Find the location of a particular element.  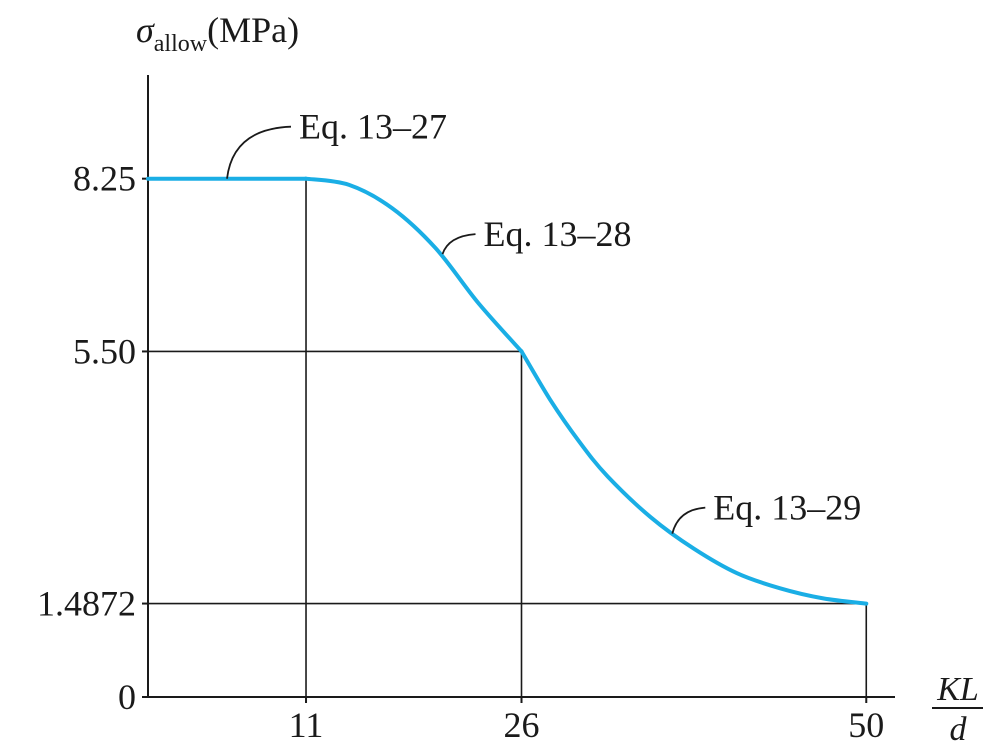

y-axis-label: σallow(MPa) is located at coordinates (217, 33).